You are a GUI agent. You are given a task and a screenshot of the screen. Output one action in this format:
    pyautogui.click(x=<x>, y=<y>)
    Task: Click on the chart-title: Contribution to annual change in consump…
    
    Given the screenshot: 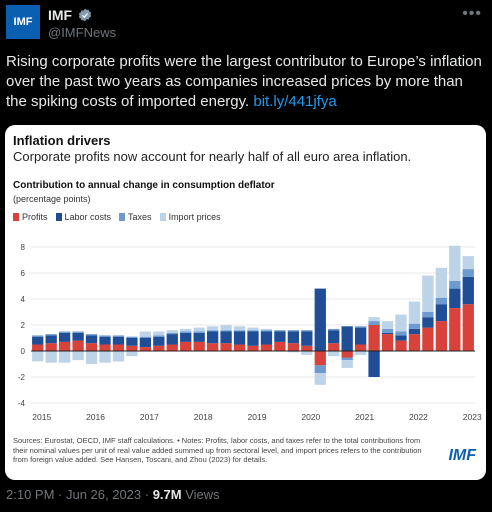 What is the action you would take?
    pyautogui.click(x=144, y=185)
    